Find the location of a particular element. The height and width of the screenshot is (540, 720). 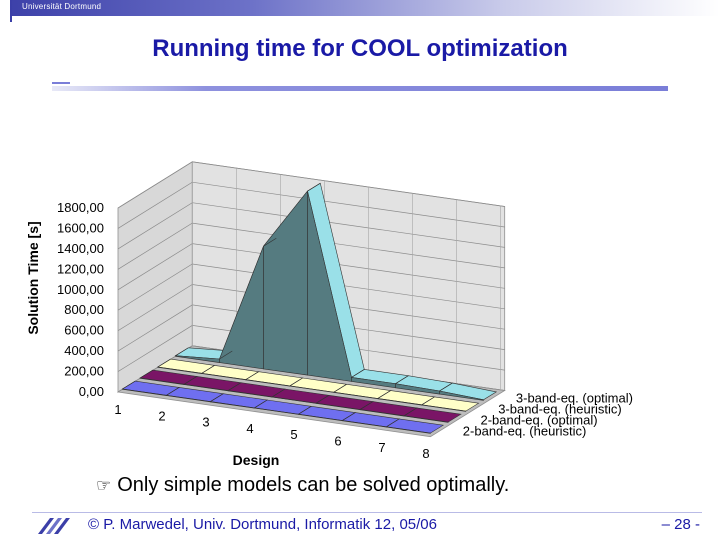

x-tick-label: 5 is located at coordinates (293, 434).